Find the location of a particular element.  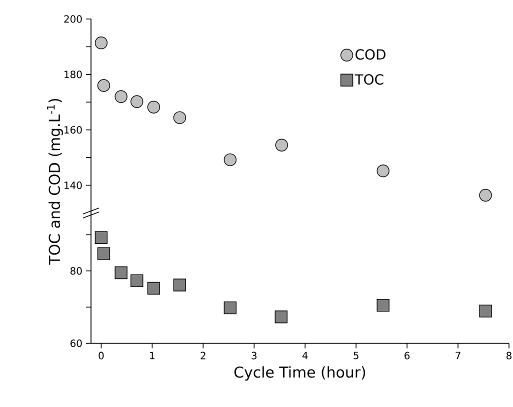

x-tick-label: 0 is located at coordinates (101, 356).